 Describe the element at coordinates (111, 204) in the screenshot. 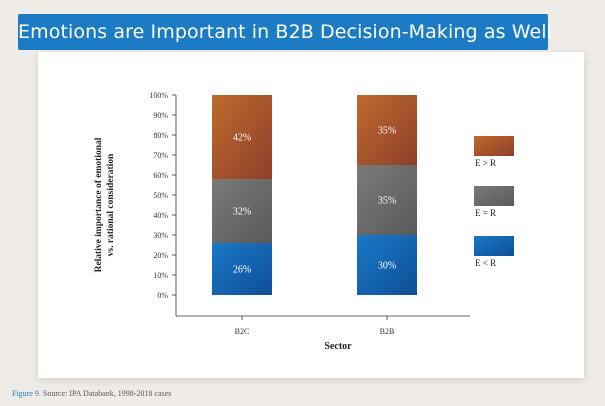

I see `y-axis-title-line2: vs. rational consideration` at that location.